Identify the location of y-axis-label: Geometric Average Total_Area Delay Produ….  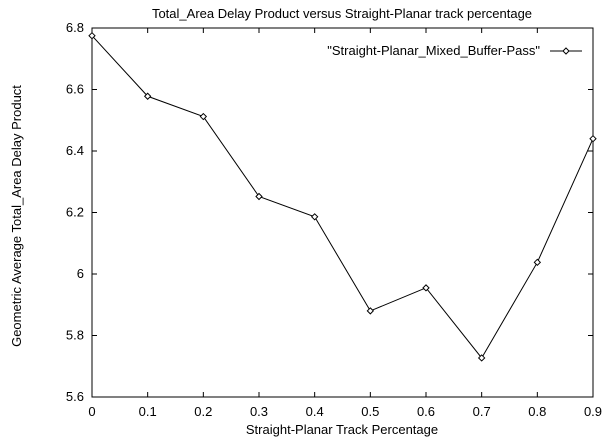
(16, 216).